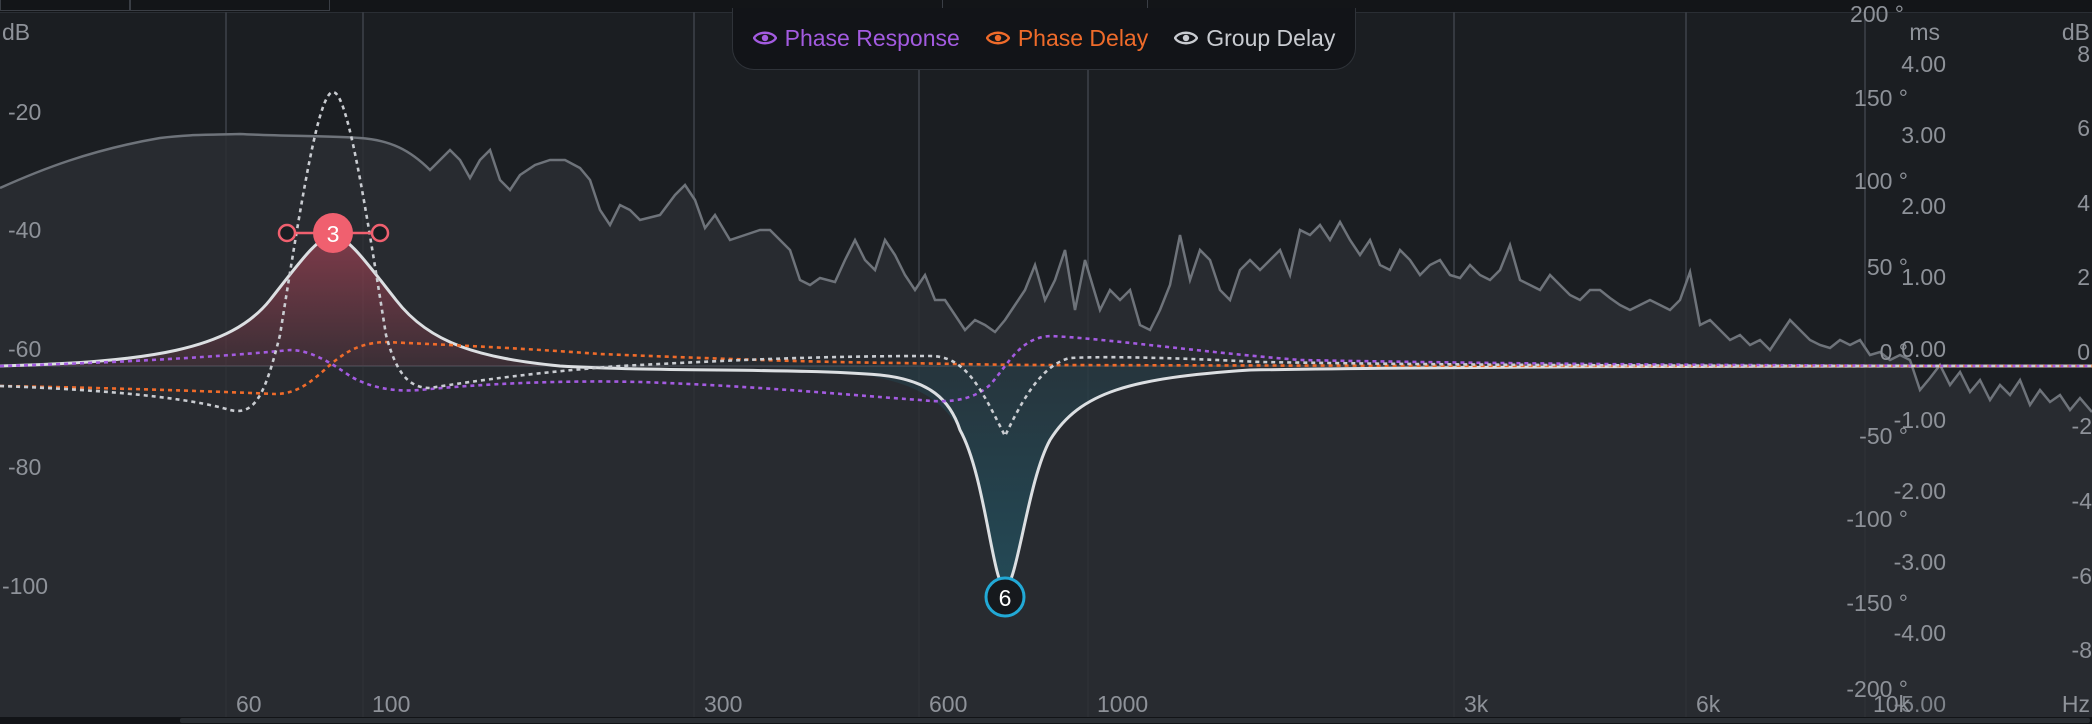 The width and height of the screenshot is (2092, 724). What do you see at coordinates (1894, 352) in the screenshot?
I see `degree-axis-tick: 0 °` at bounding box center [1894, 352].